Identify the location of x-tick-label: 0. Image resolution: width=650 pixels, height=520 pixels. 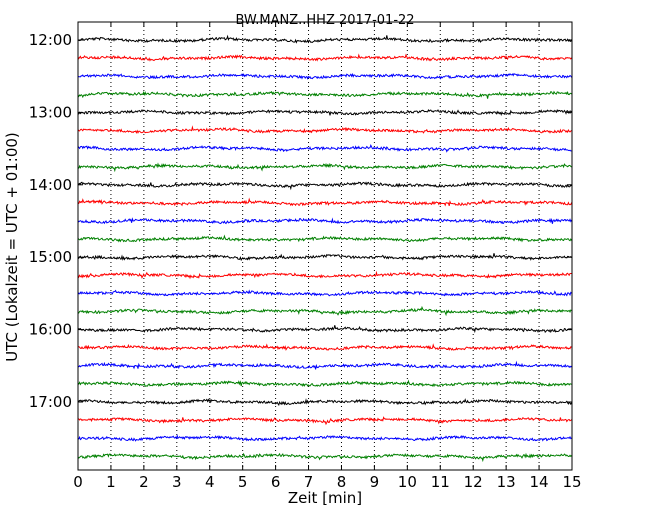
(78, 482).